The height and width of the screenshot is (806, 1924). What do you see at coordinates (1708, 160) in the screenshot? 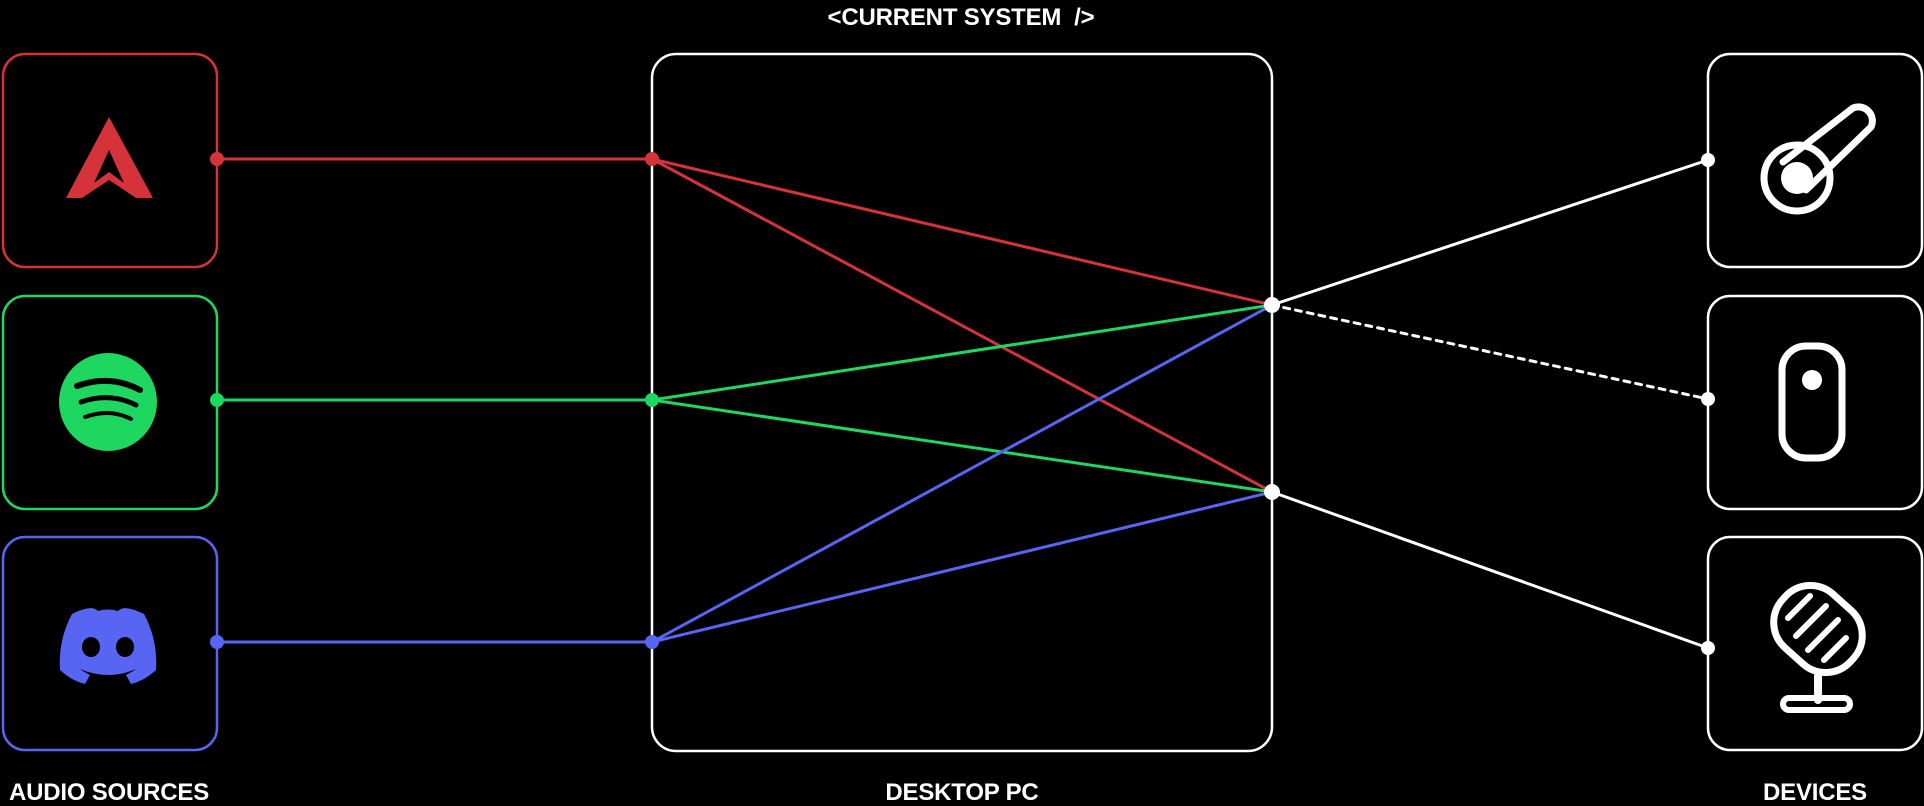
I see `node-headphone-in` at bounding box center [1708, 160].